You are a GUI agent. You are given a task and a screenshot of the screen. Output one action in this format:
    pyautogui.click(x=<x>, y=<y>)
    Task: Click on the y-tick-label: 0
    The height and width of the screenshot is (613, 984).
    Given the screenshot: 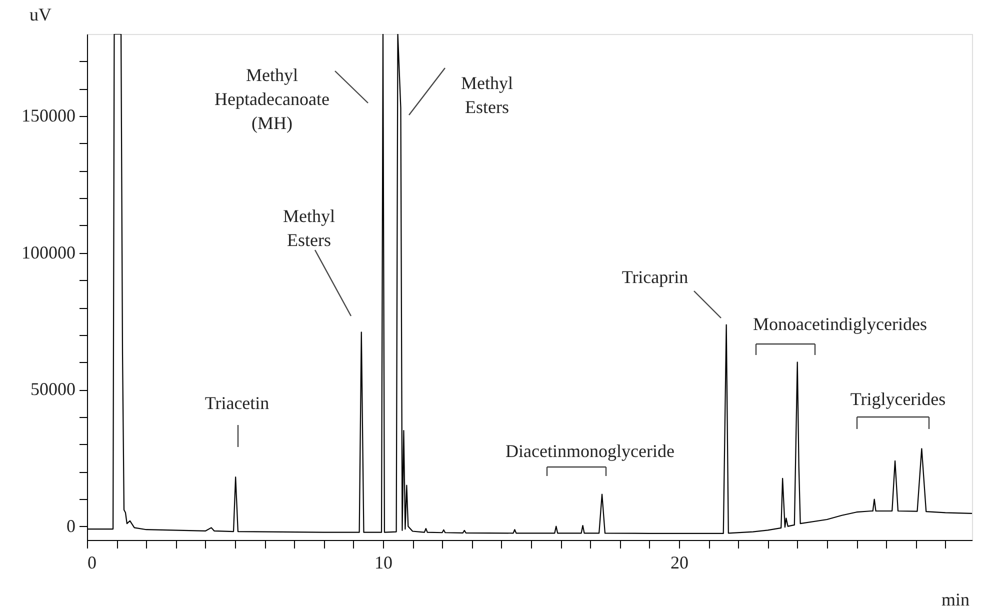 What is the action you would take?
    pyautogui.click(x=71, y=526)
    